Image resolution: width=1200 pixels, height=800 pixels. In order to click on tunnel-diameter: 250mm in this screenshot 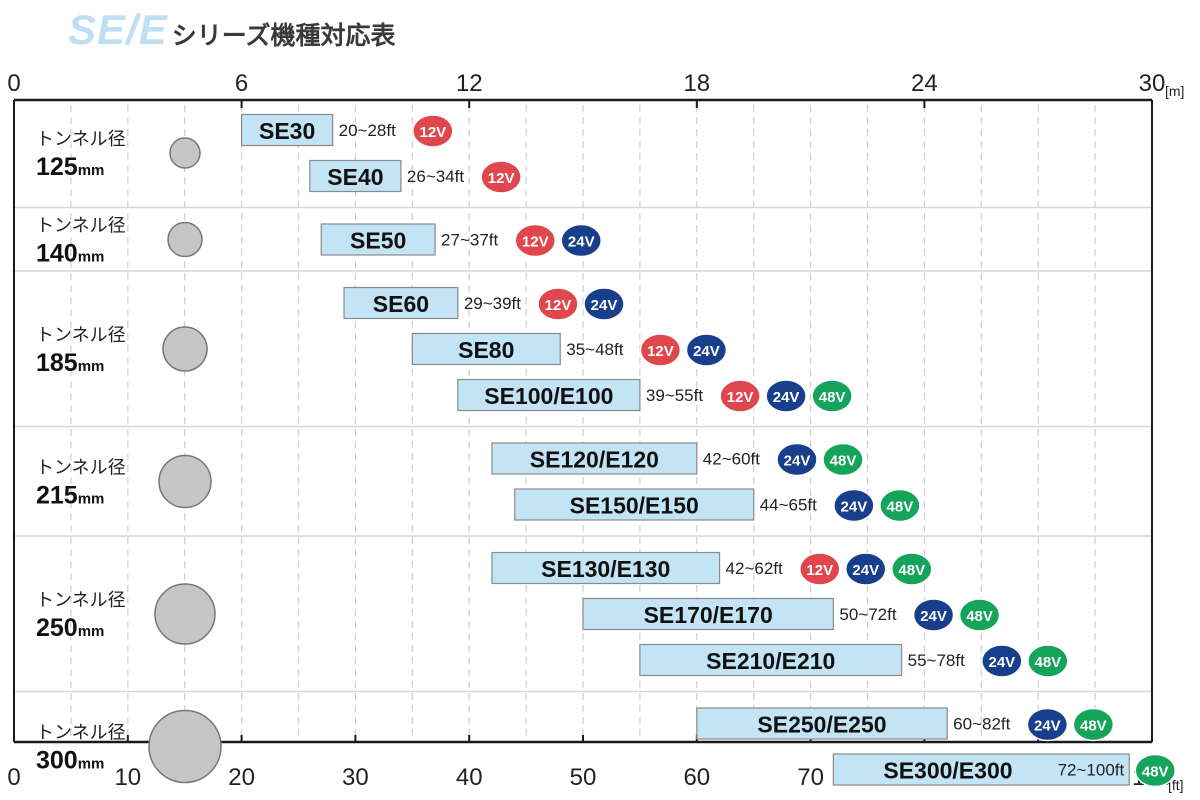, I will do `click(70, 628)`.